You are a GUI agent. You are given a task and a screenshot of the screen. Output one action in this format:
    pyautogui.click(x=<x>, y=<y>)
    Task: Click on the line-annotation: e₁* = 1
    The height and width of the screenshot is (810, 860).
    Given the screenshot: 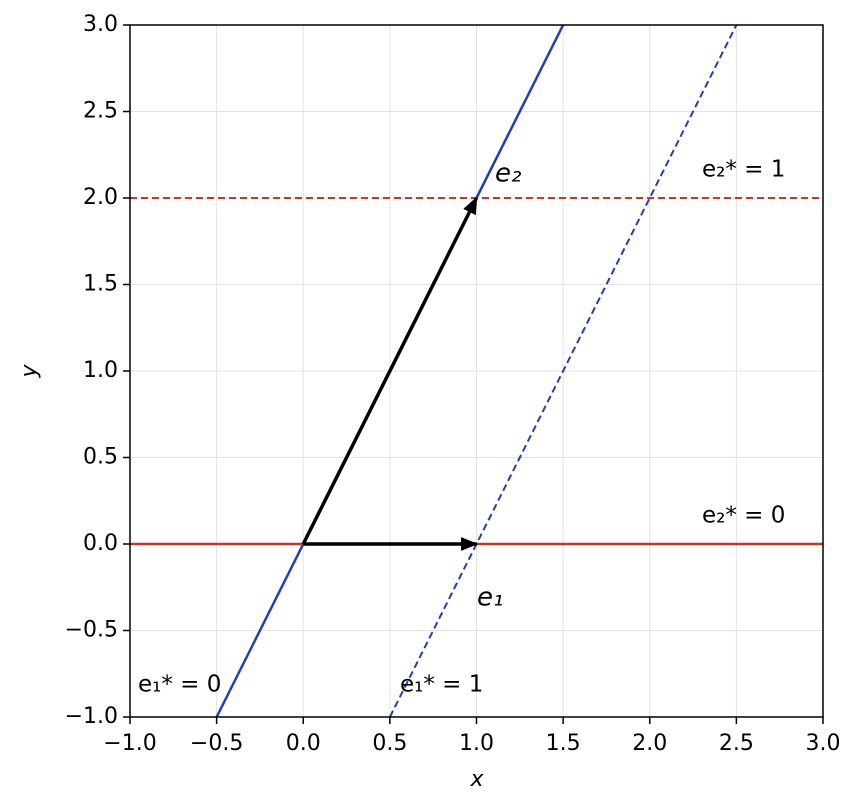 What is the action you would take?
    pyautogui.click(x=441, y=685)
    